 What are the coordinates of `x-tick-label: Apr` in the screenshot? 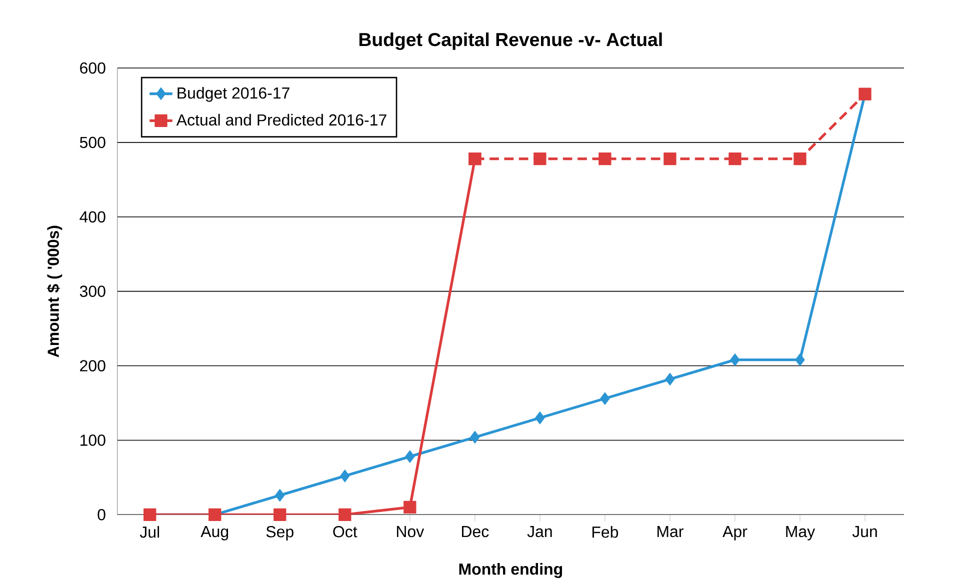 It's located at (735, 533).